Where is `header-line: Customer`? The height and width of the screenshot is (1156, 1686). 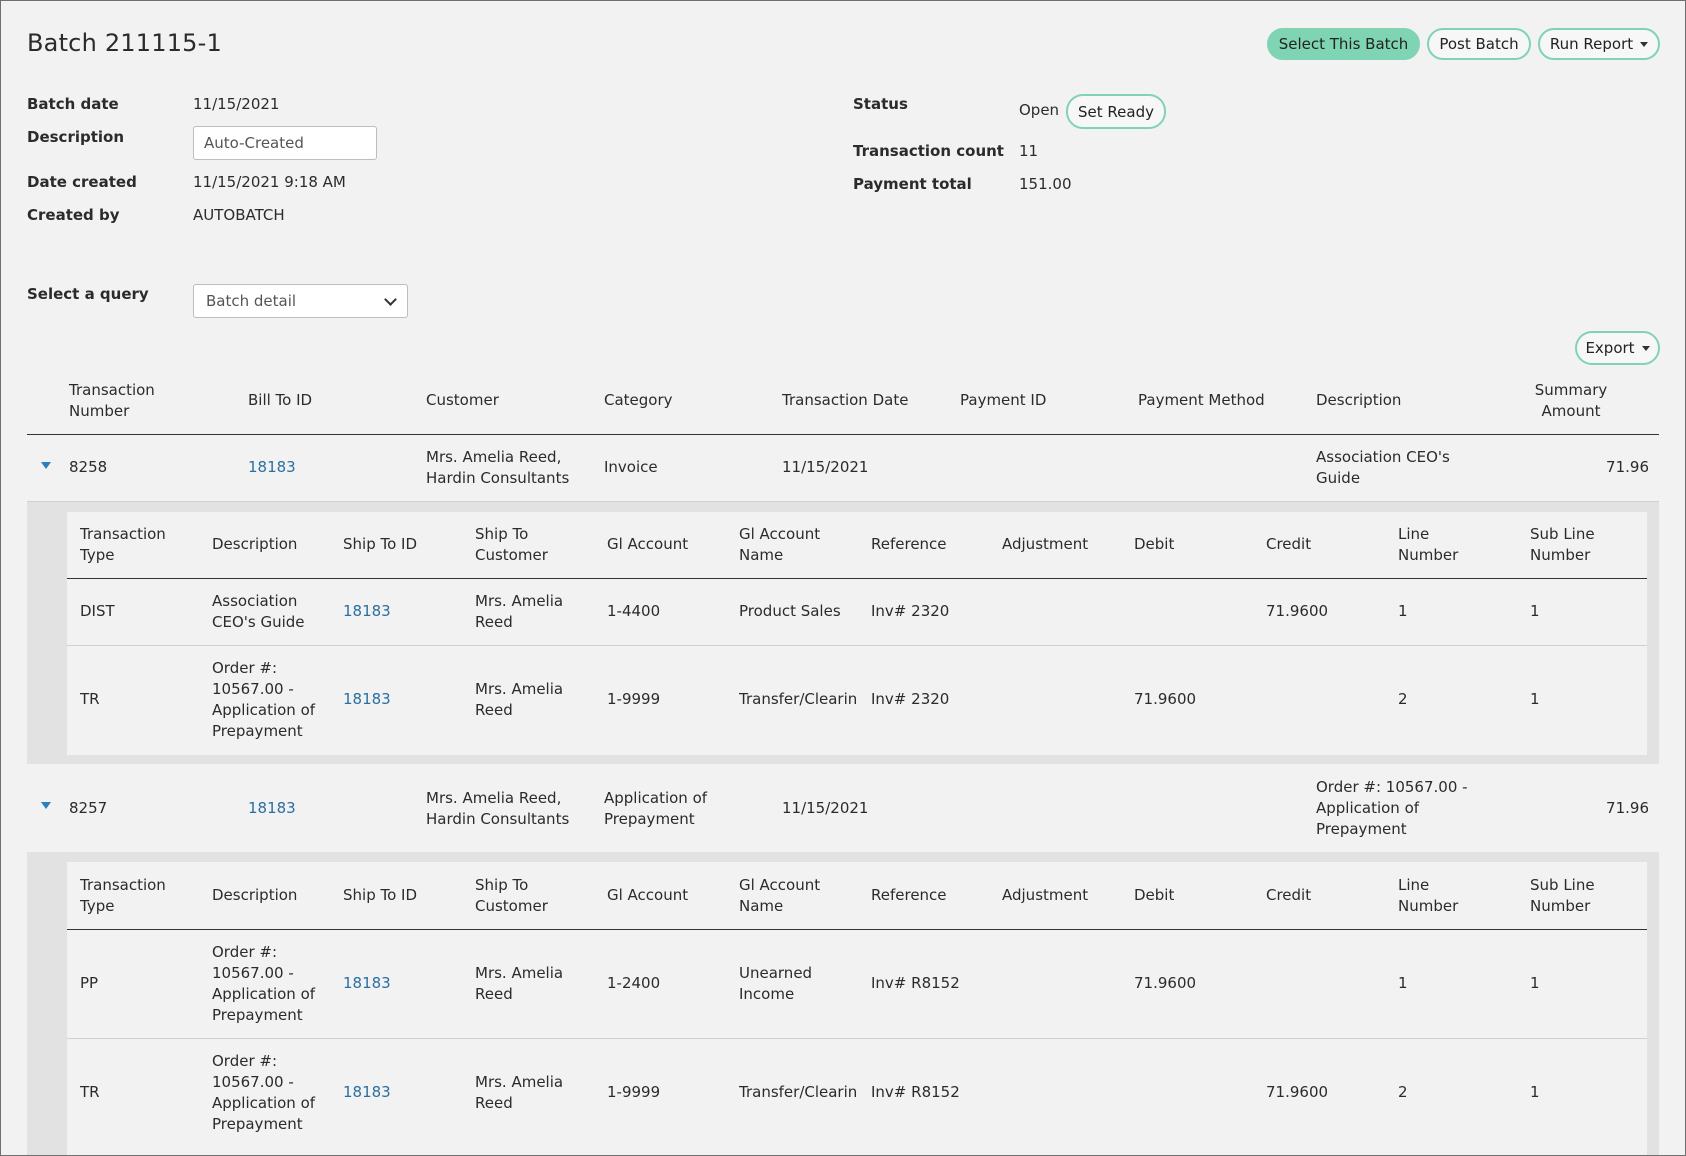 header-line: Customer is located at coordinates (511, 906).